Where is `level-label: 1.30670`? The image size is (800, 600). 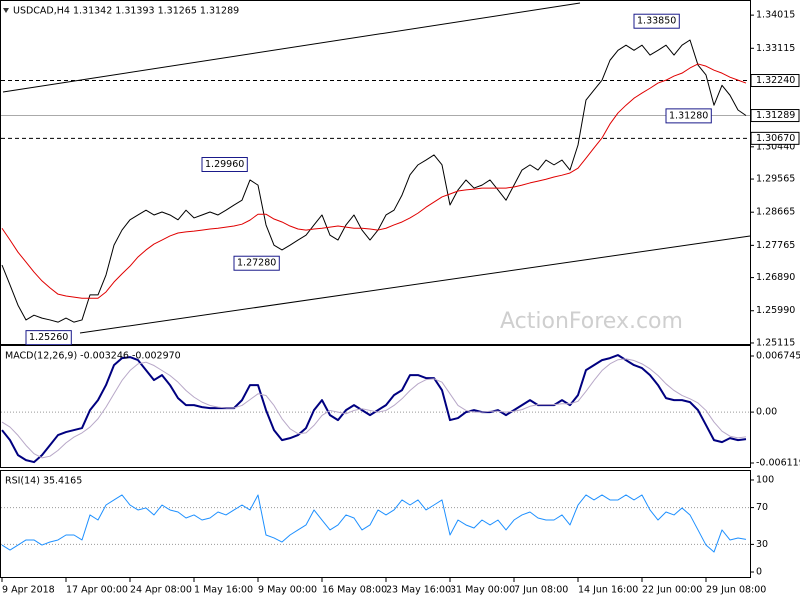 level-label: 1.30670 is located at coordinates (775, 138).